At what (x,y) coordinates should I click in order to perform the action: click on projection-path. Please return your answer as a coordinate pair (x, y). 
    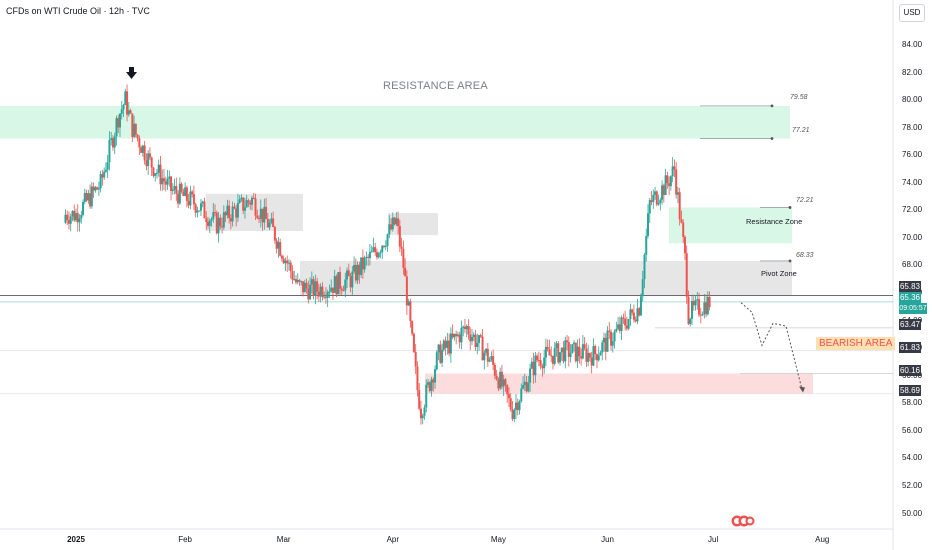
    Looking at the image, I should click on (771, 346).